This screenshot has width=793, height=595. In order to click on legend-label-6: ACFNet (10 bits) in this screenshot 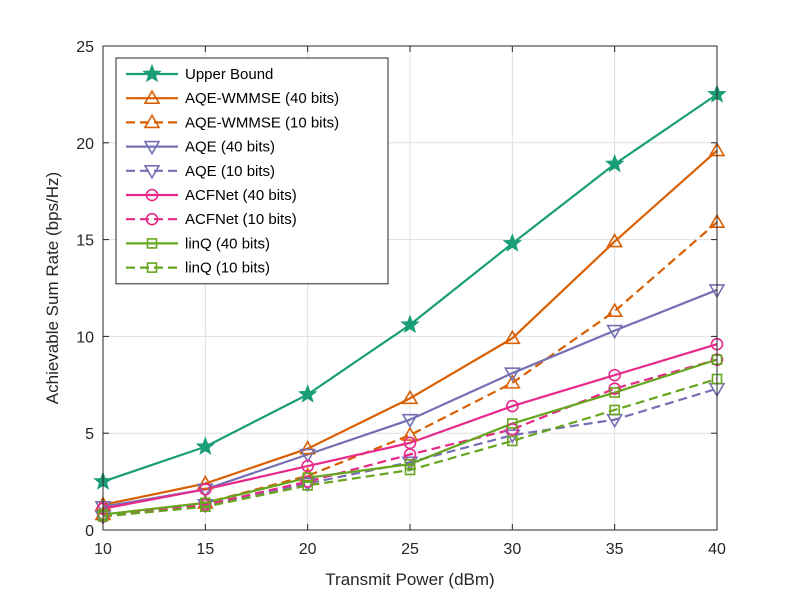, I will do `click(241, 219)`.